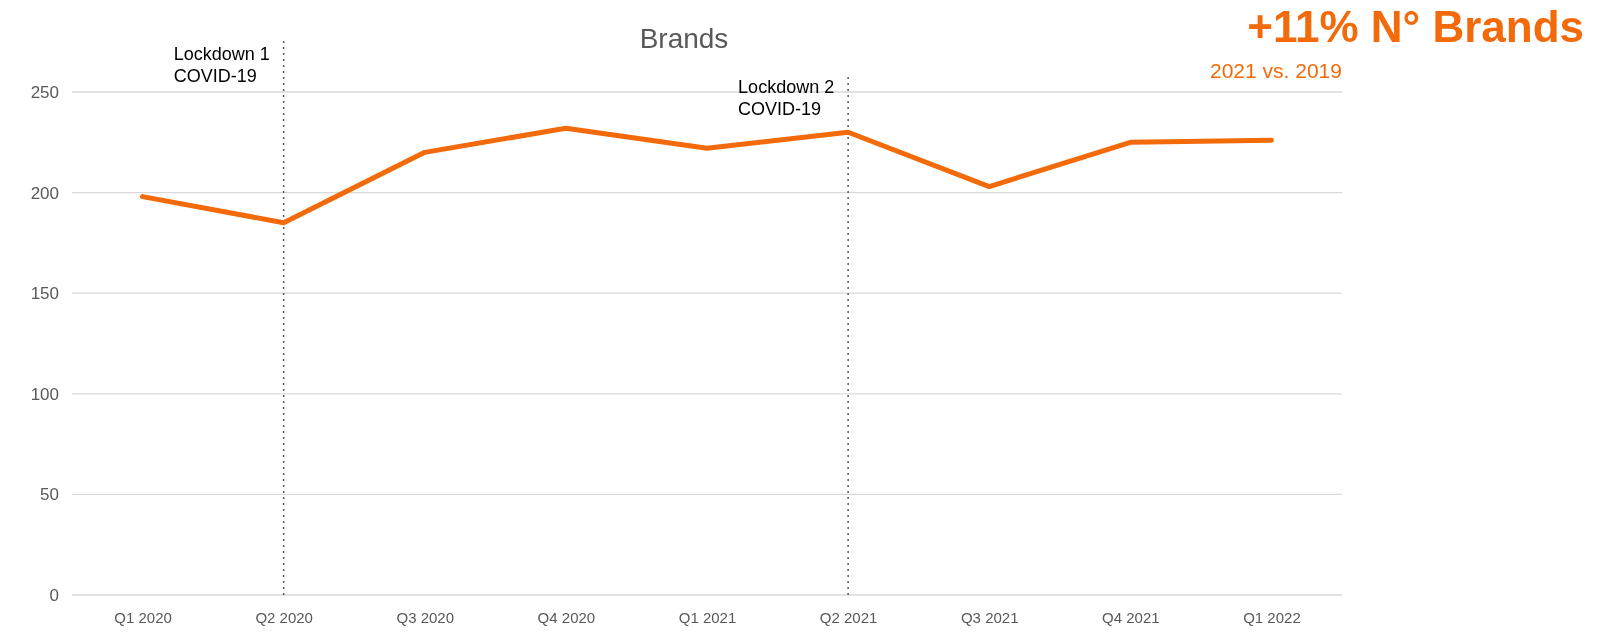  What do you see at coordinates (44, 394) in the screenshot?
I see `y-tick-label: 100` at bounding box center [44, 394].